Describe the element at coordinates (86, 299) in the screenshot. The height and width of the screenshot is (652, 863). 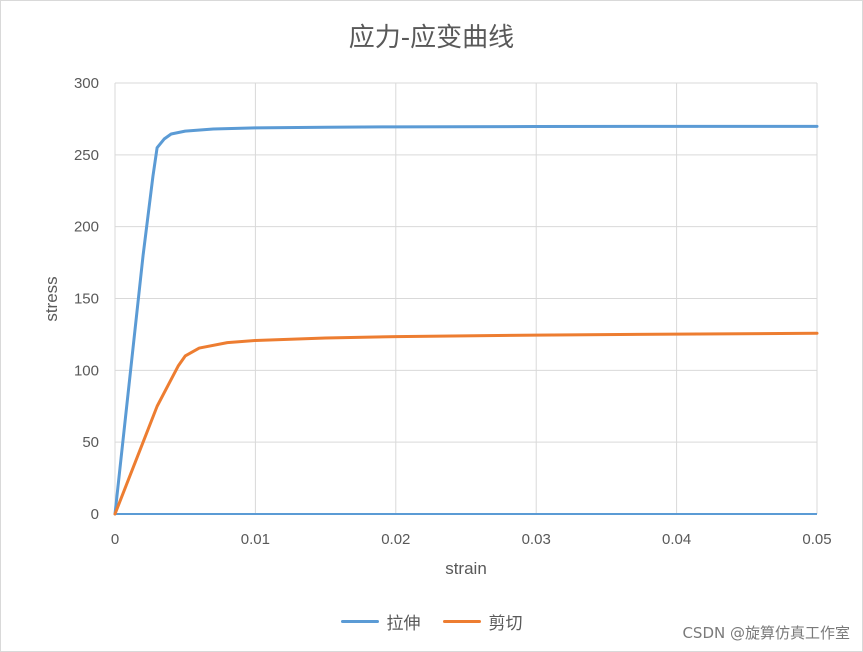
I see `y-tick-label: 150` at that location.